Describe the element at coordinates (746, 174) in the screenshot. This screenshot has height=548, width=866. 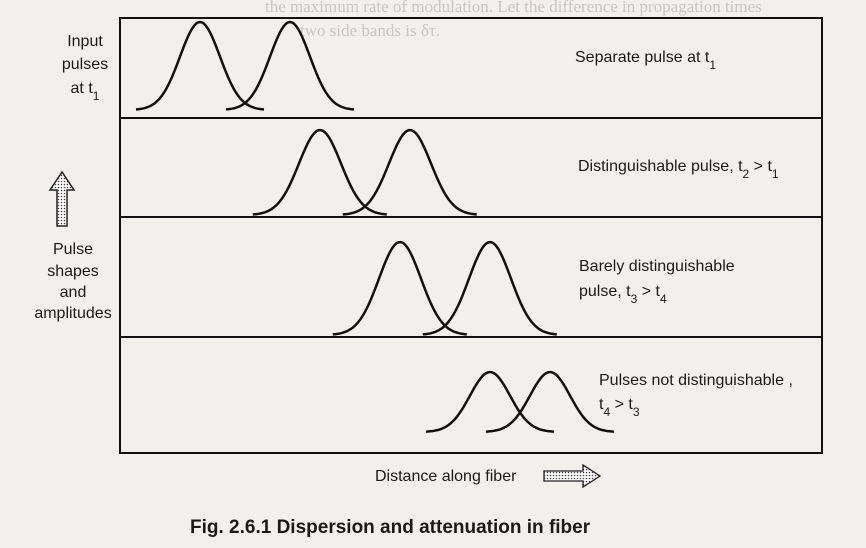
I see `subscript: 2` at that location.